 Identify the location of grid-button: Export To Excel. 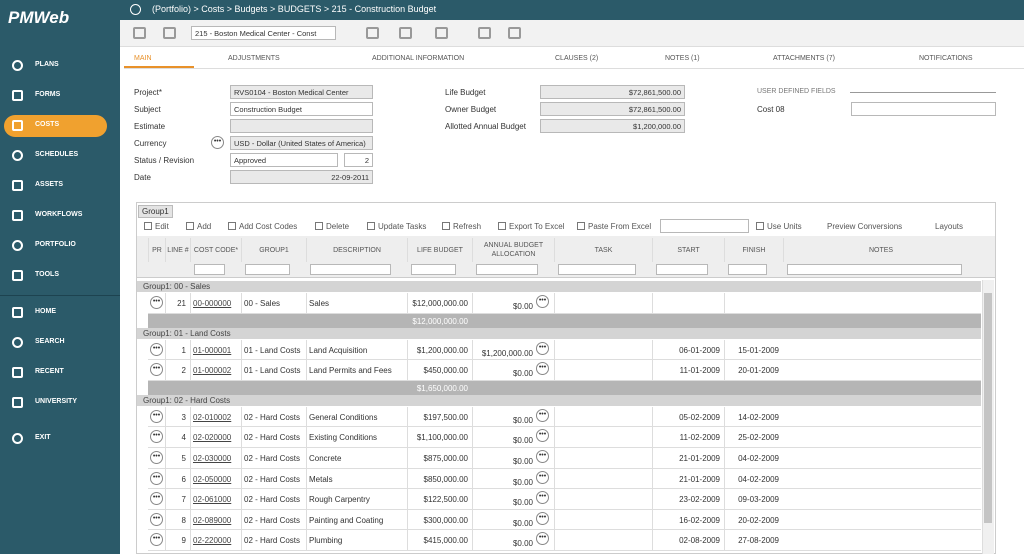
(537, 226).